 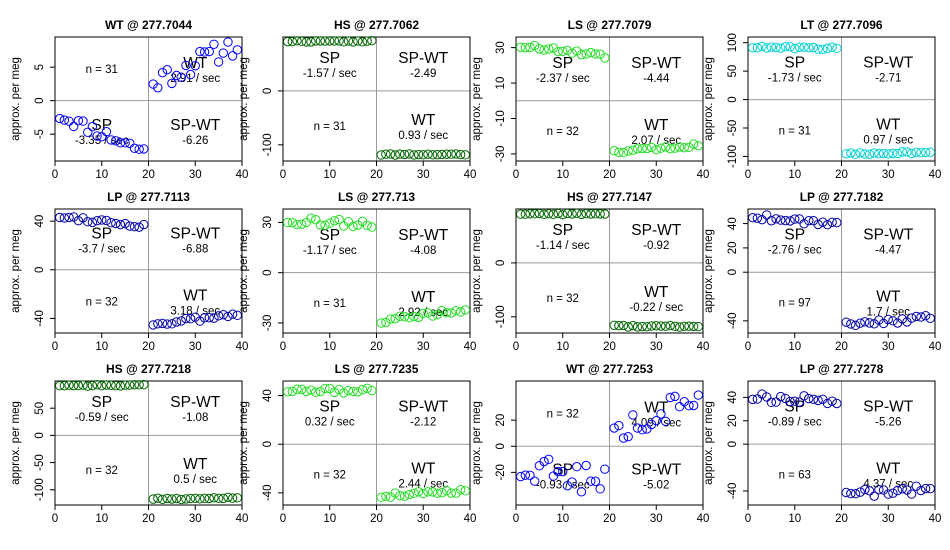 What do you see at coordinates (195, 402) in the screenshot?
I see `quadrant-label-top-right-name: SP-WT` at bounding box center [195, 402].